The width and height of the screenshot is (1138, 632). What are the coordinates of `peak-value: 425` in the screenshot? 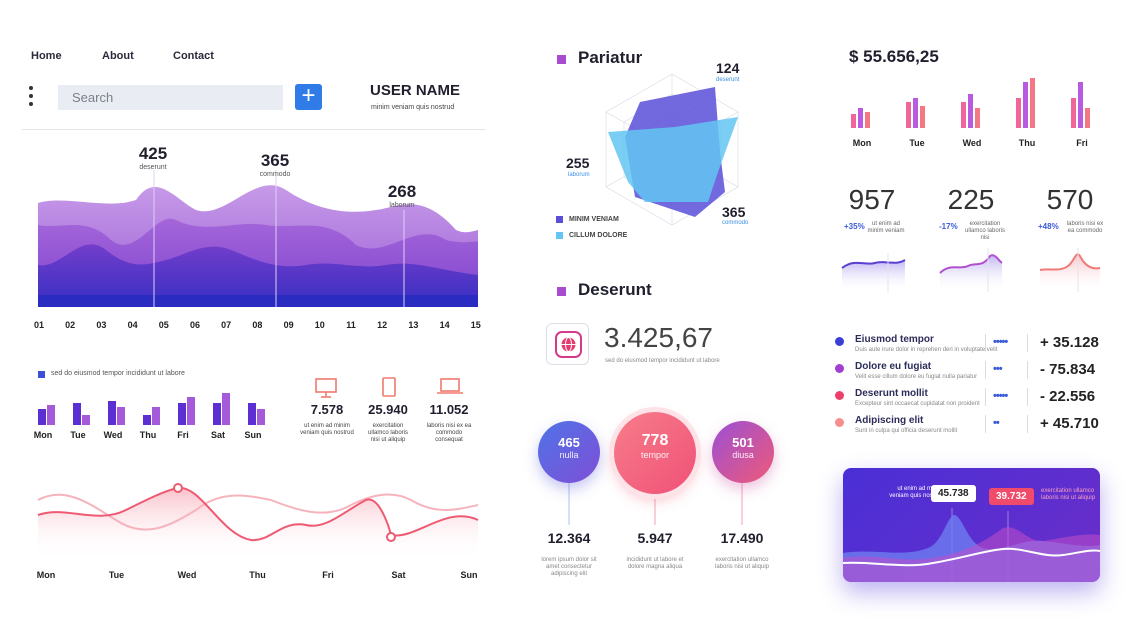 It's located at (153, 153).